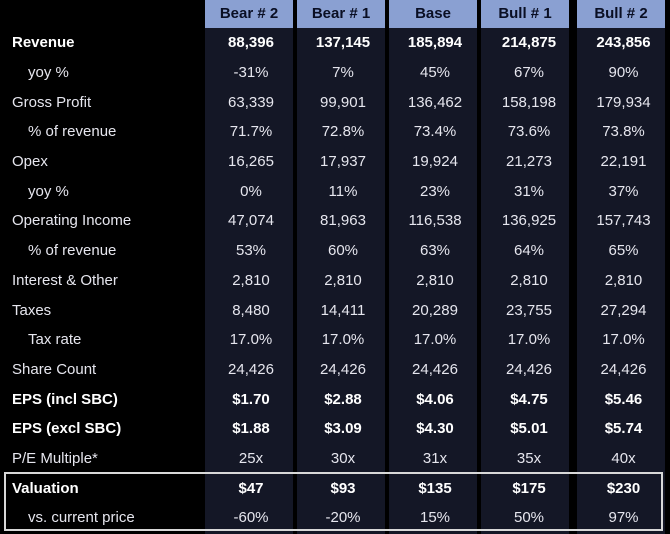 Image resolution: width=670 pixels, height=534 pixels. I want to click on table-cell: 214,875, so click(529, 43).